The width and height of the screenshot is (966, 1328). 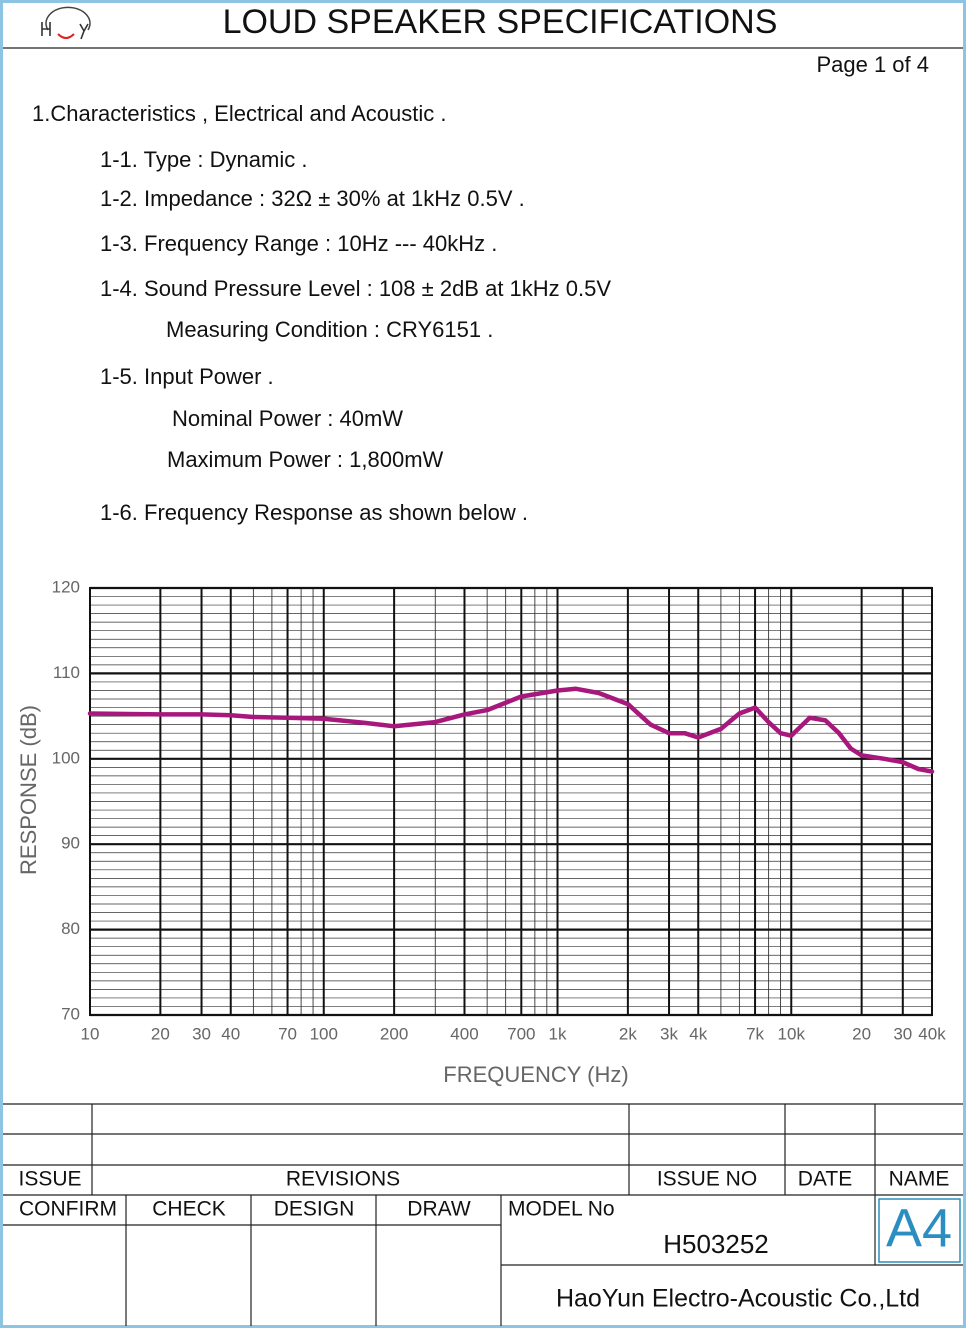 I want to click on x-tick-label: 2k, so click(x=628, y=1033).